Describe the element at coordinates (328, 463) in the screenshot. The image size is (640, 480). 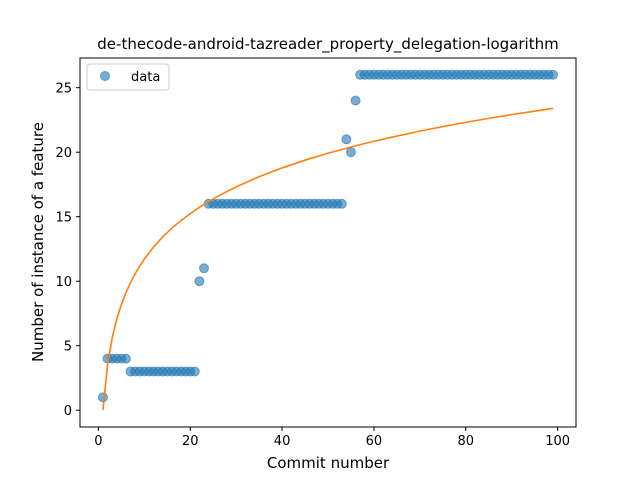
I see `x-axis-label: Commit number` at that location.